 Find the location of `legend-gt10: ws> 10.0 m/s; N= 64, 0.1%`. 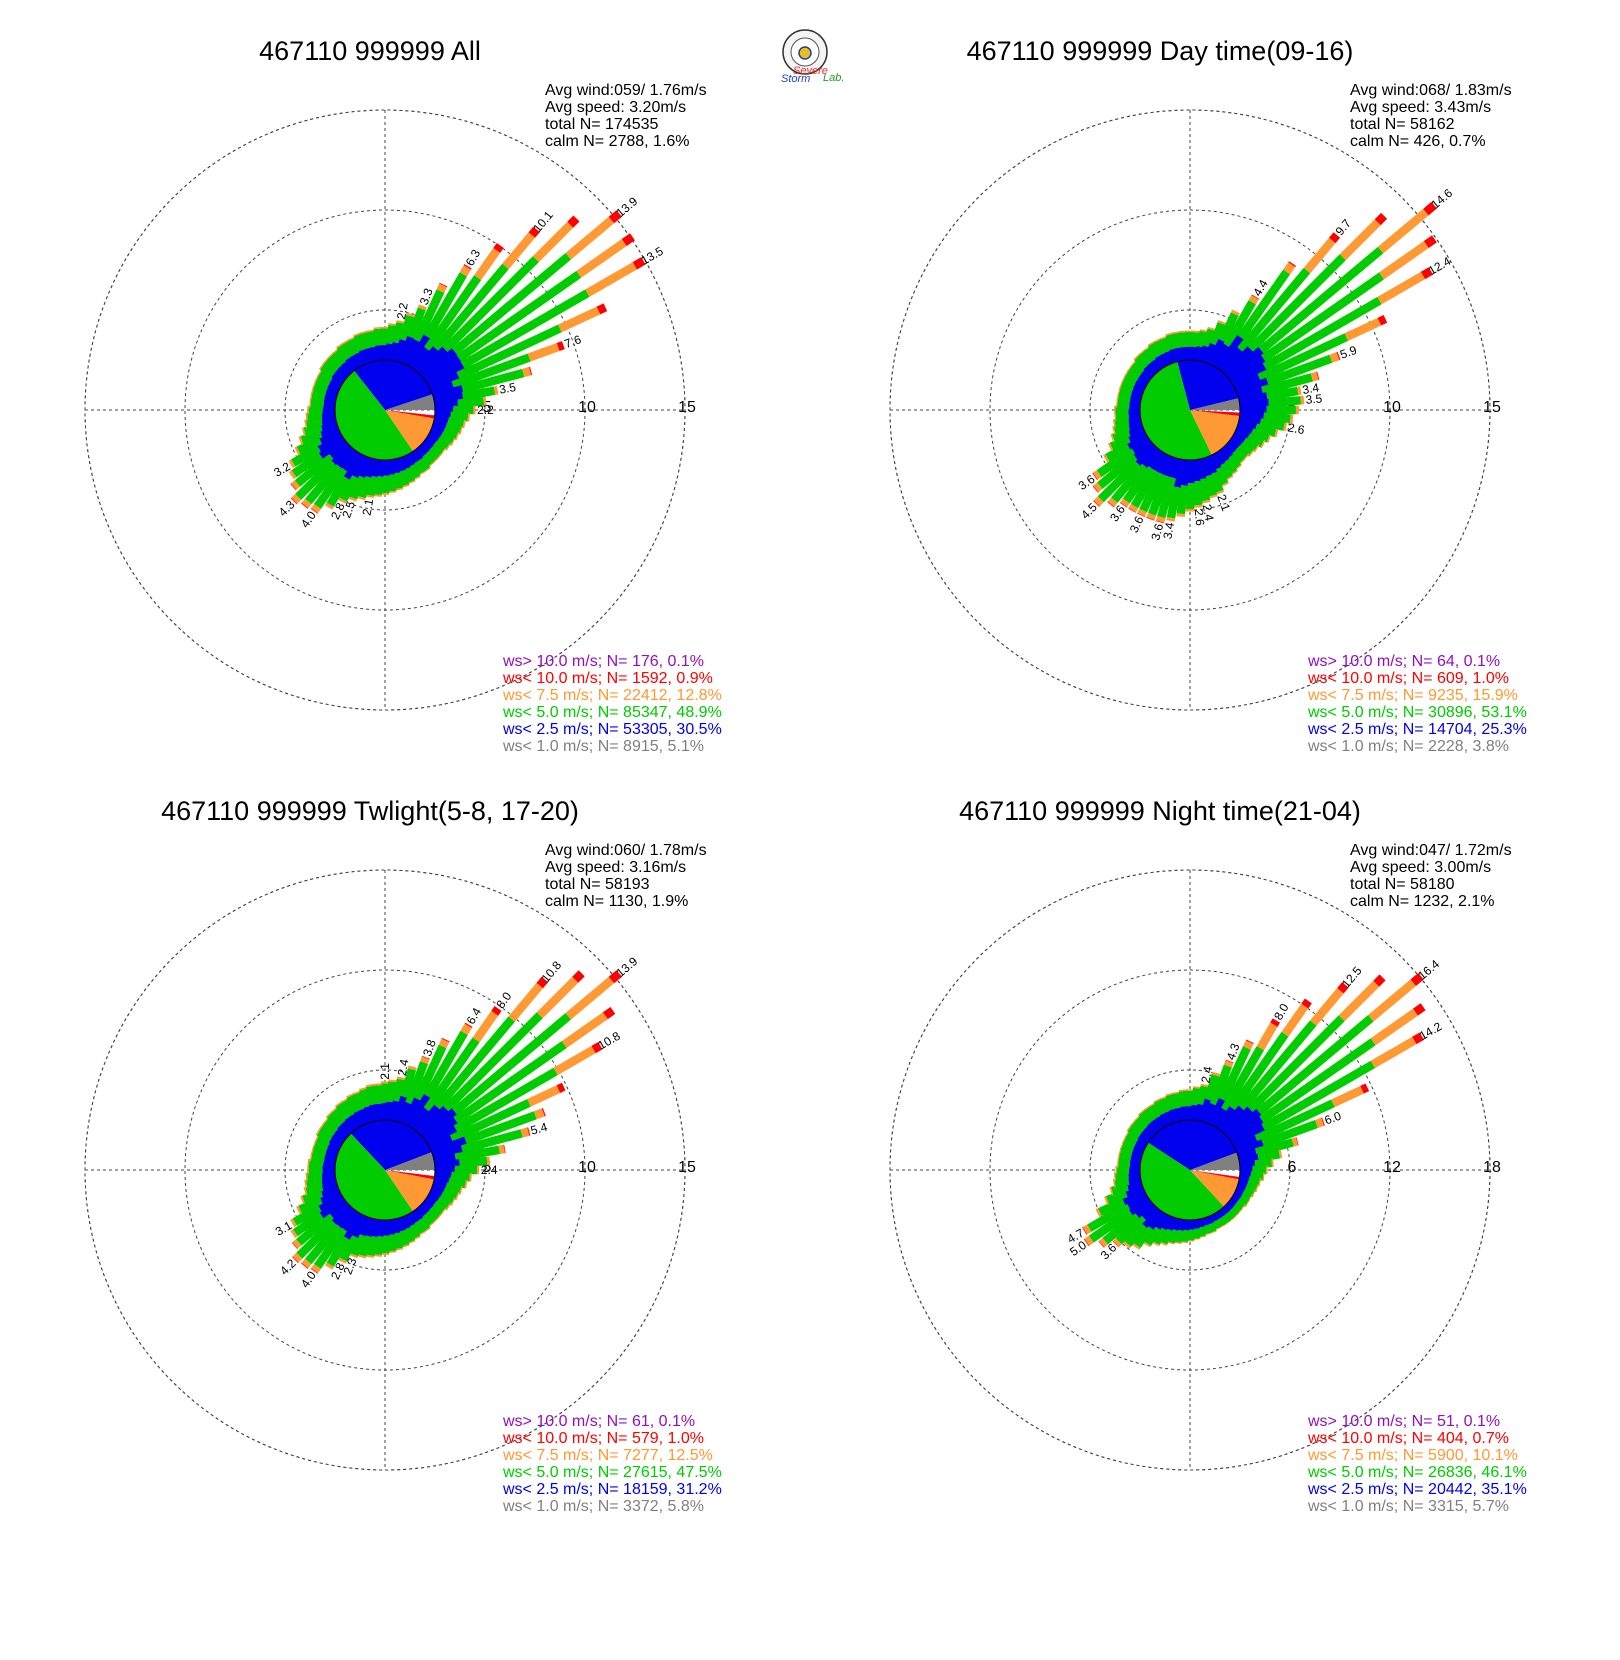

legend-gt10: ws> 10.0 m/s; N= 64, 0.1% is located at coordinates (1403, 661).